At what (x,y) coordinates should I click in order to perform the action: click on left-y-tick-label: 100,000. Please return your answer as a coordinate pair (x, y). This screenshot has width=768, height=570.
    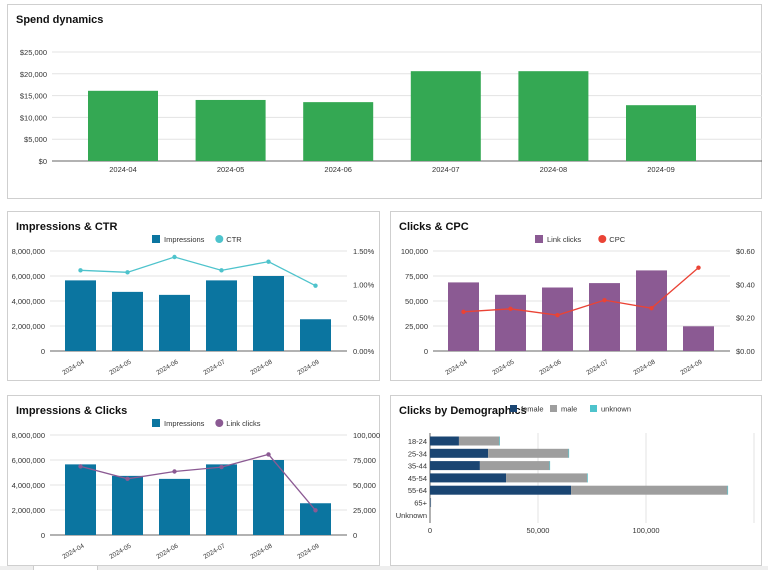
    Looking at the image, I should click on (414, 251).